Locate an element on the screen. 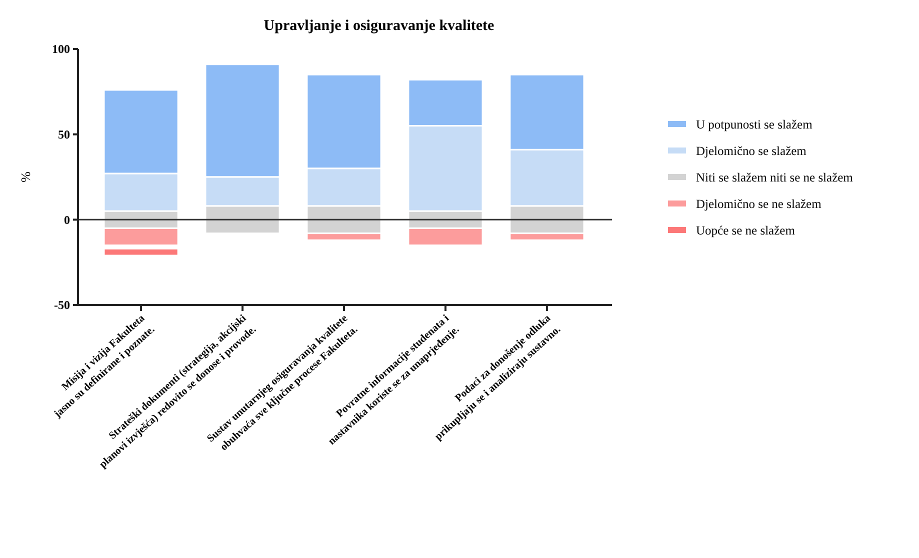  y-axis-title: % is located at coordinates (25, 176).